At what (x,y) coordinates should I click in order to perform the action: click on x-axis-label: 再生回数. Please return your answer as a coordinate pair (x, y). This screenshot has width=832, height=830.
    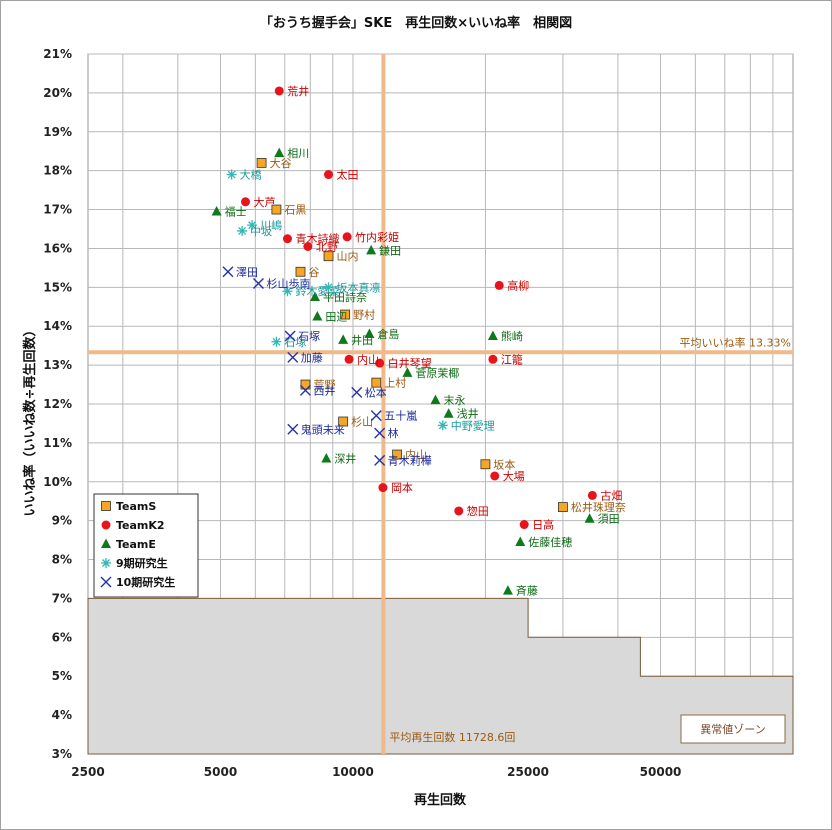
    Looking at the image, I should click on (440, 800).